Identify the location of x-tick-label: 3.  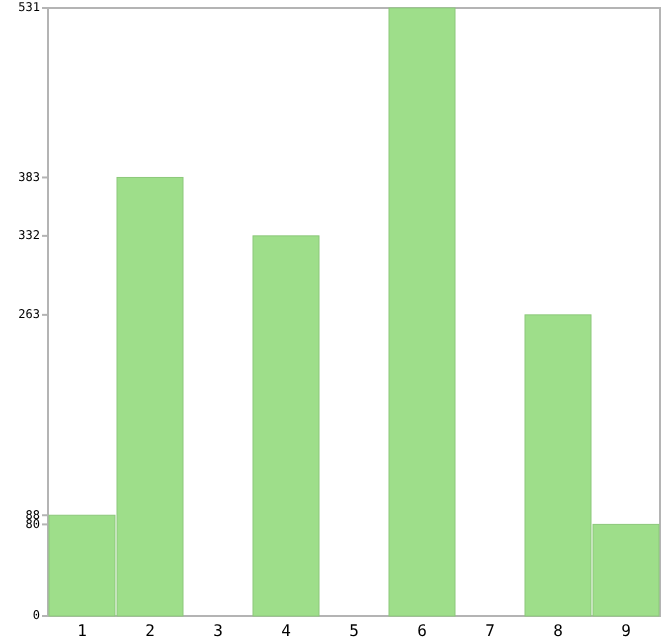
(218, 631).